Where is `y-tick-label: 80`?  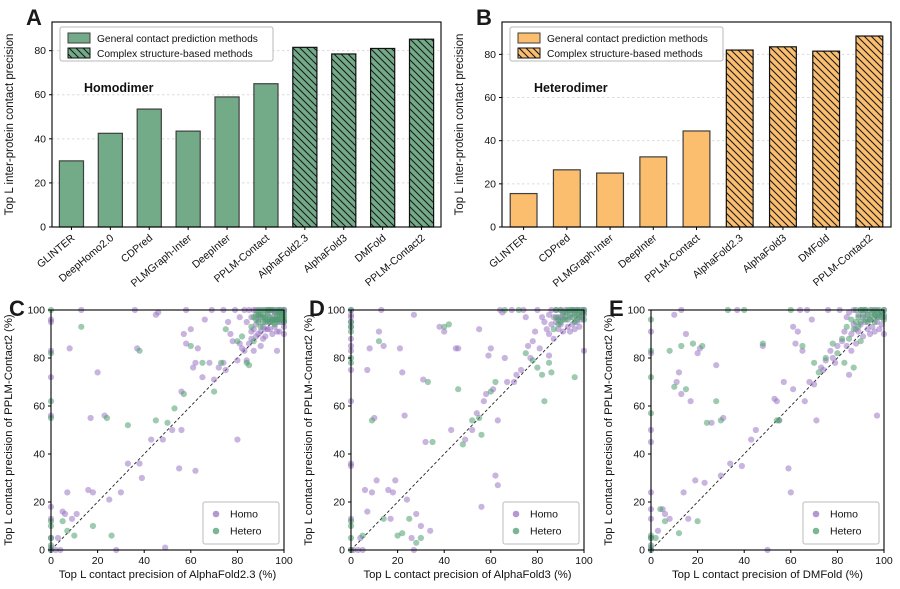 y-tick-label: 80 is located at coordinates (490, 55).